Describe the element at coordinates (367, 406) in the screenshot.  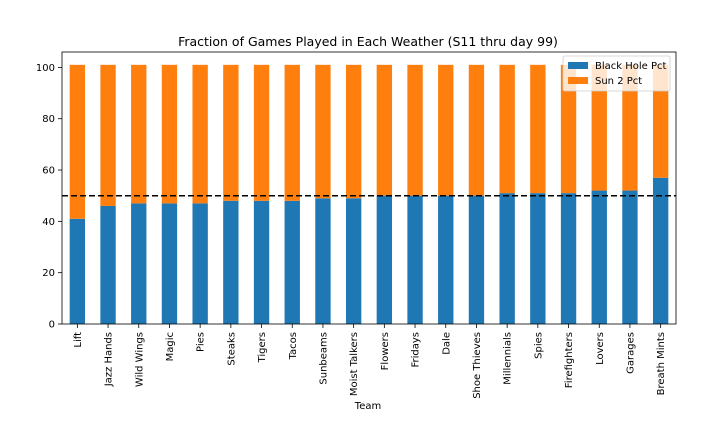
I see `x-axis-label: Team` at that location.